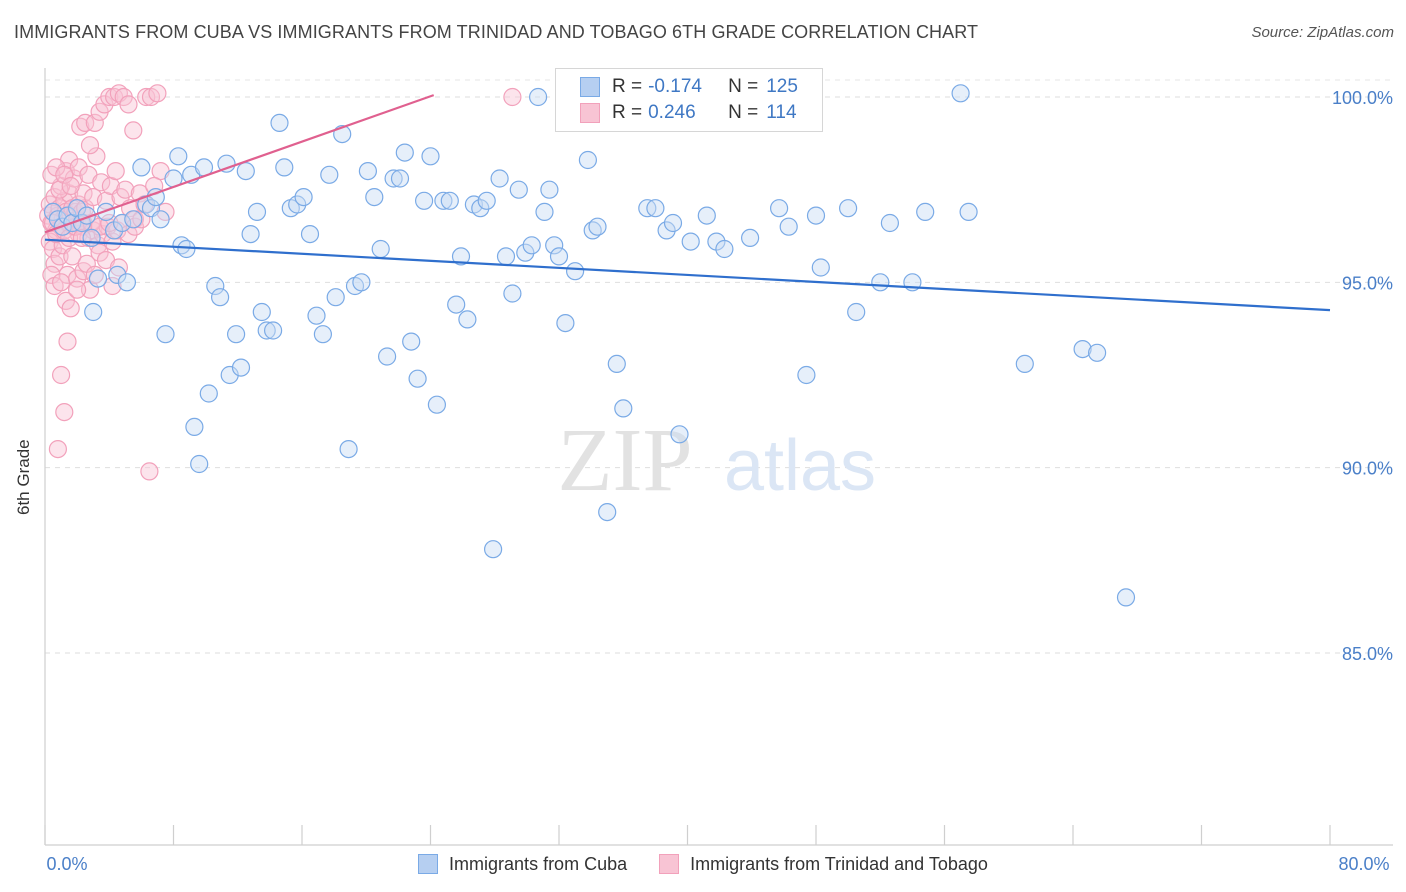 This screenshot has height=892, width=1406. I want to click on trinidad-legend-swatch, so click(669, 864).